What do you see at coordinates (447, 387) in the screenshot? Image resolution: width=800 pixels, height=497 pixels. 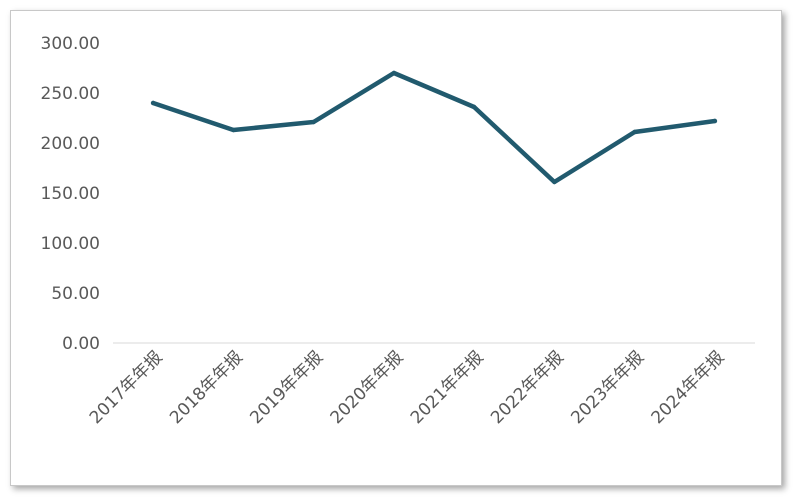 I see `x-tick-label: 2021年年报` at bounding box center [447, 387].